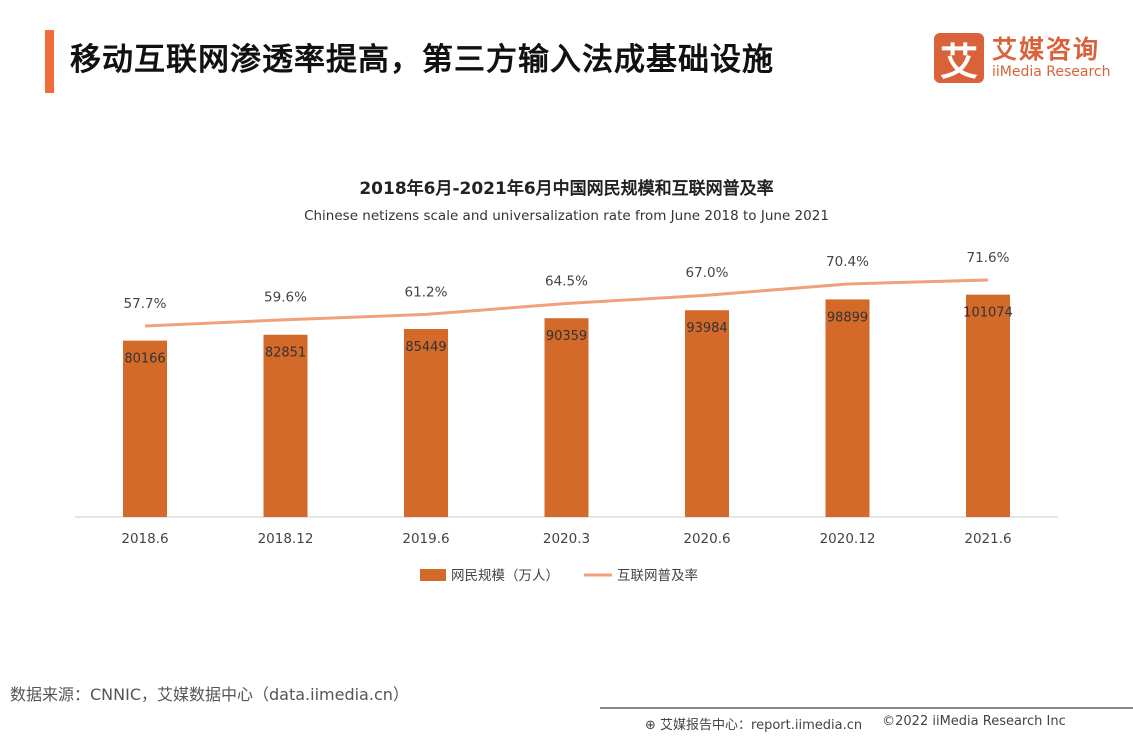 This screenshot has width=1133, height=737. I want to click on copyright: ©2022 iiMedia Research Inc, so click(974, 721).